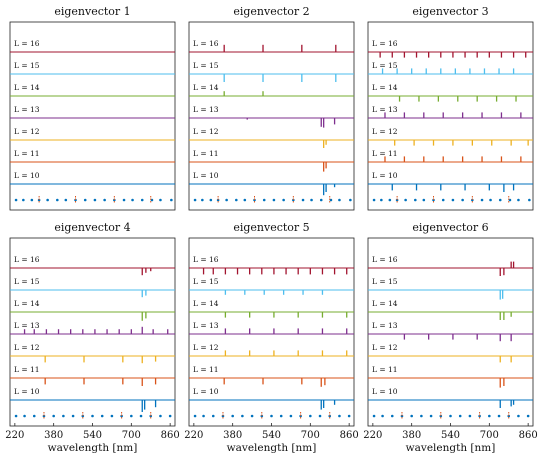 The image size is (550, 462). Describe the element at coordinates (92, 11) in the screenshot. I see `panel-title: eigenvector 1` at that location.